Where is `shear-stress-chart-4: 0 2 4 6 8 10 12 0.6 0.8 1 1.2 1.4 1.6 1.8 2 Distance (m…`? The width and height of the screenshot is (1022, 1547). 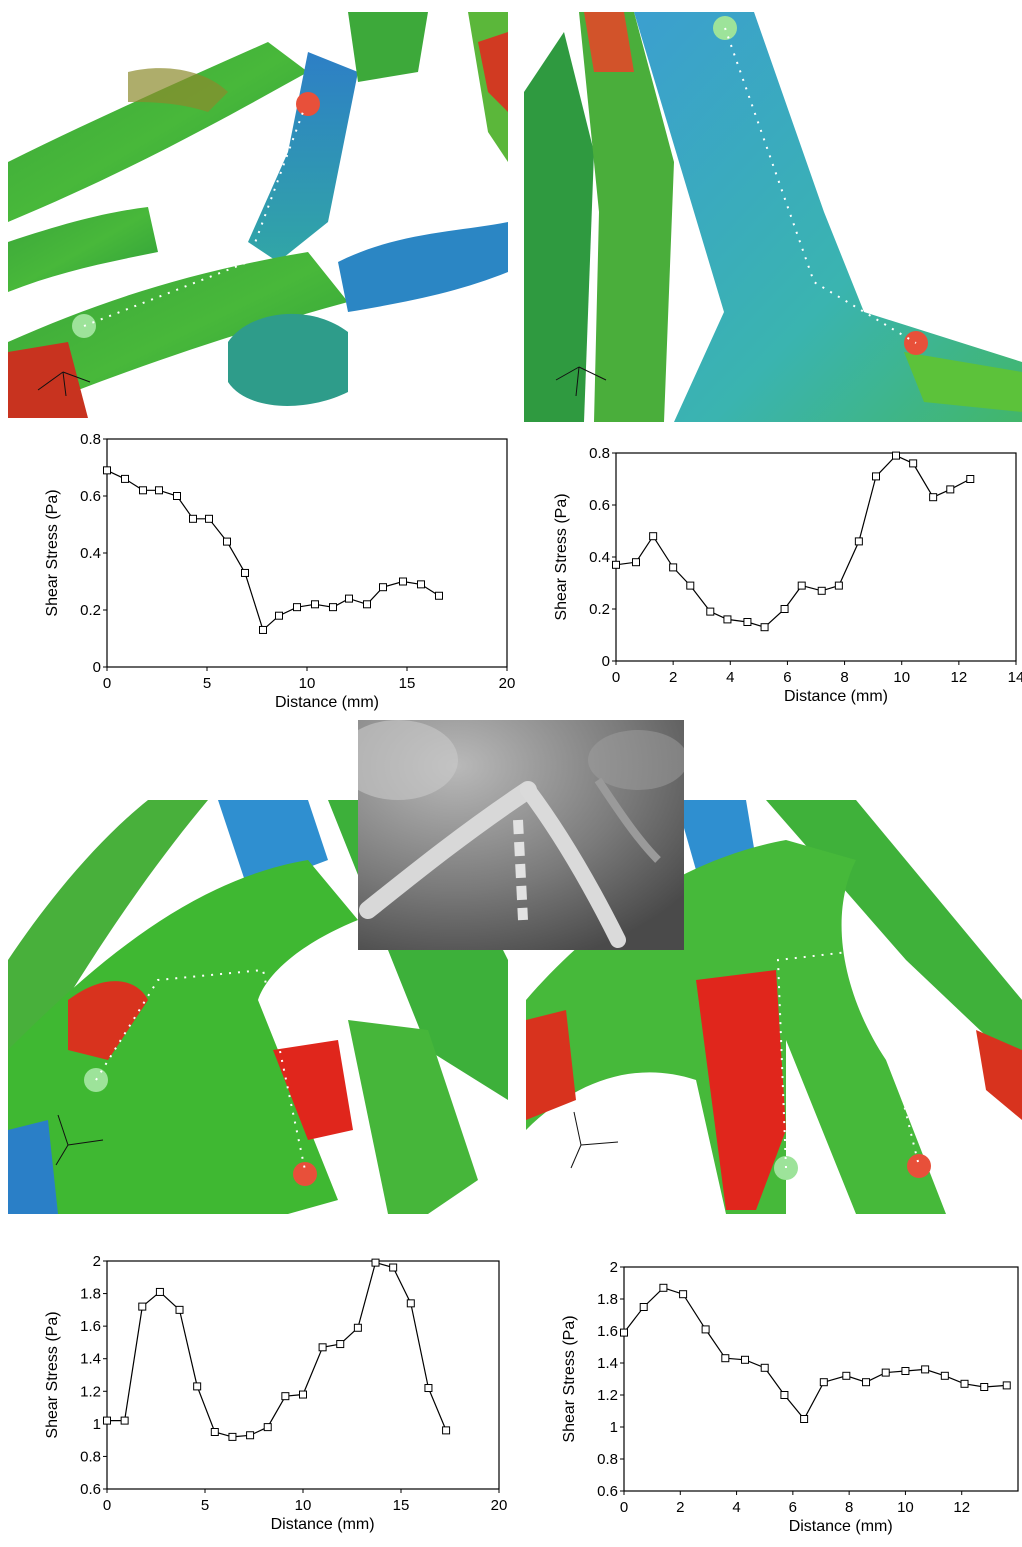 shear-stress-chart-4: 0 2 4 6 8 10 12 0.6 0.8 1 1.2 1.4 1.6 1.8 2 Distance (m… is located at coordinates (772, 1398).